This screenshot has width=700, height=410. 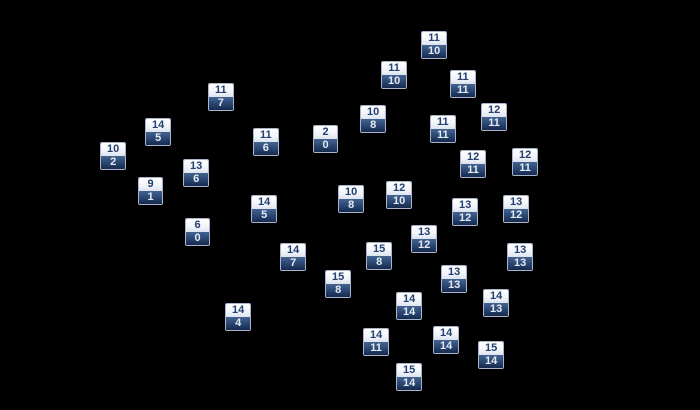 I want to click on graph-node: 11 6, so click(x=266, y=142).